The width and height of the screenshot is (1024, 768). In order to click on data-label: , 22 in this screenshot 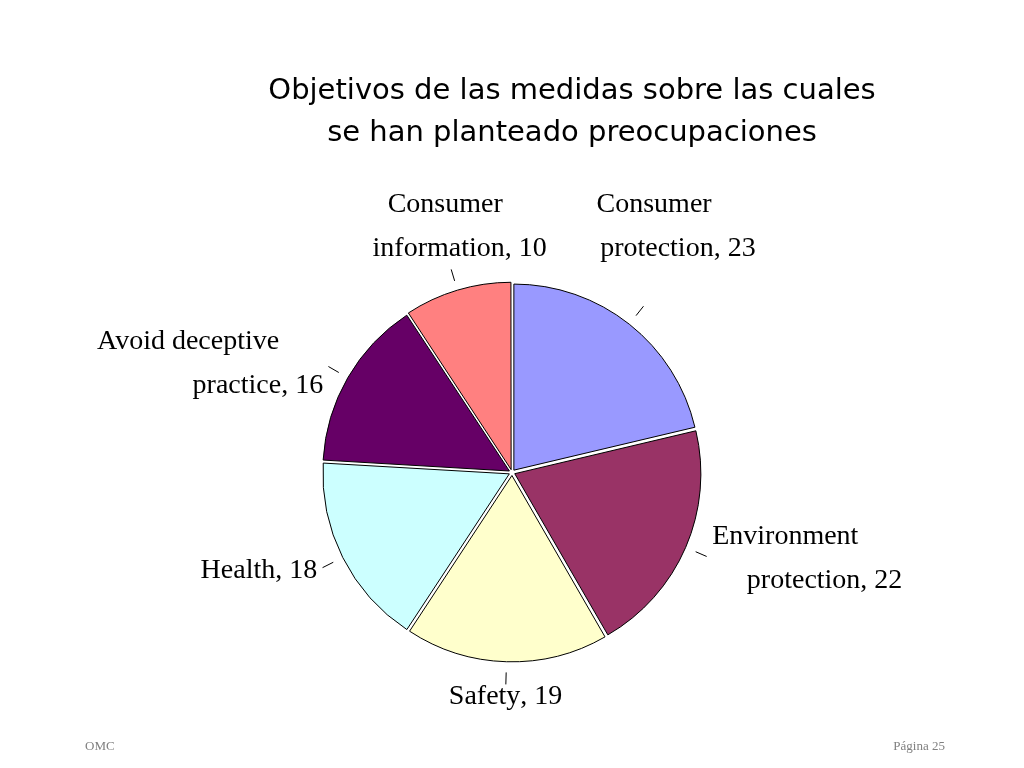, I will do `click(881, 579)`.